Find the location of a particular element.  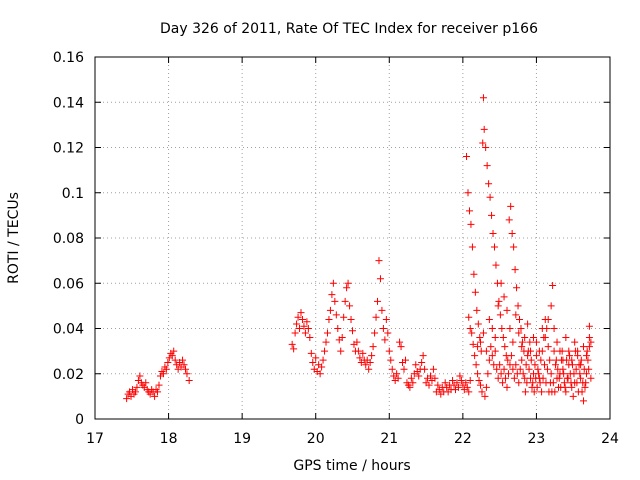

y-tick-label: 0.04 is located at coordinates (68, 330).